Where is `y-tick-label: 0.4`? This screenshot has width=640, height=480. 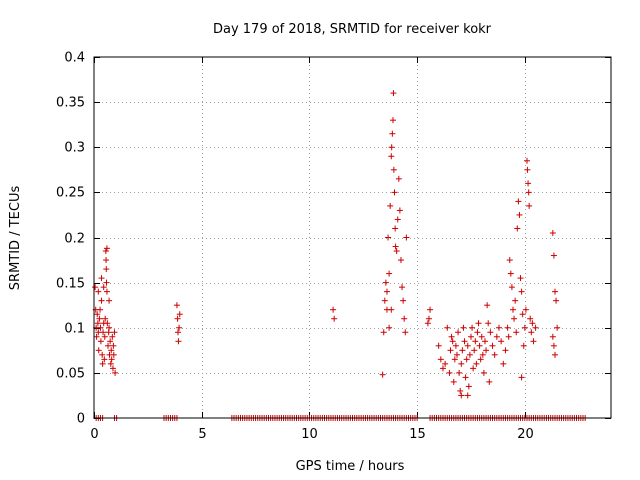 y-tick-label: 0.4 is located at coordinates (74, 58).